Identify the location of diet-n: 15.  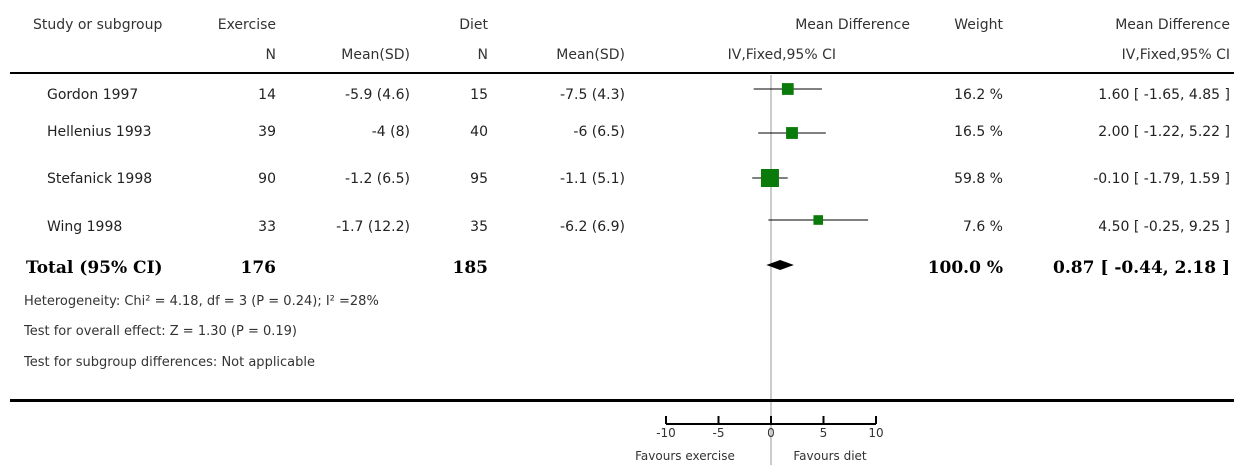
(479, 95).